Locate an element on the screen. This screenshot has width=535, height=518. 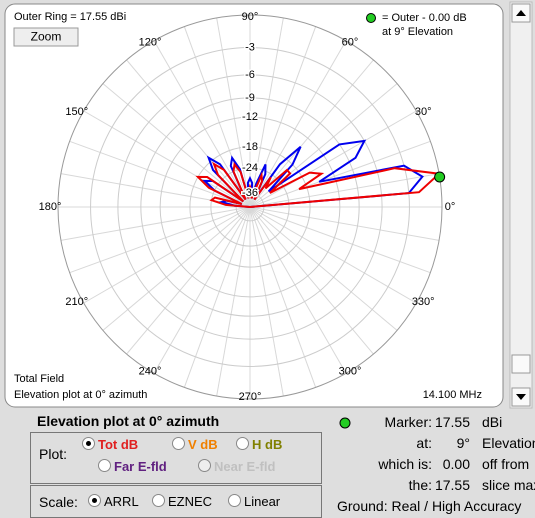
grid-ring is located at coordinates (250, 207).